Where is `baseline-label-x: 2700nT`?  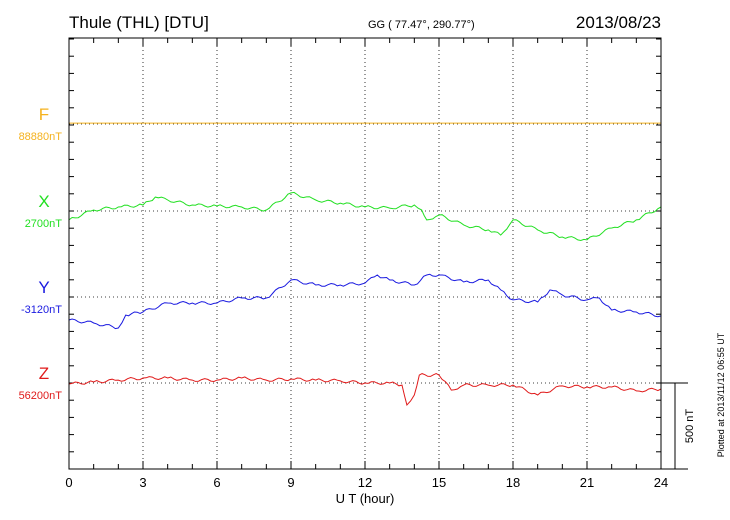 baseline-label-x: 2700nT is located at coordinates (44, 224).